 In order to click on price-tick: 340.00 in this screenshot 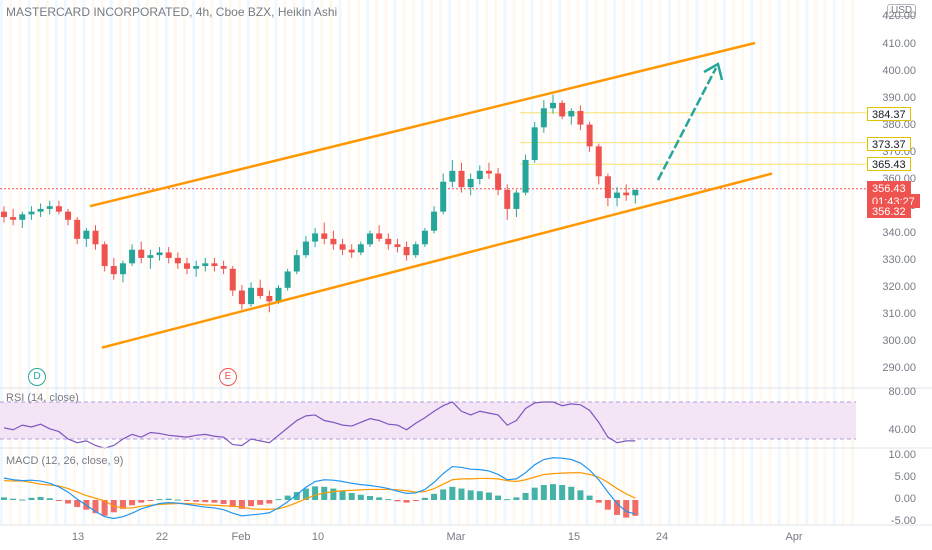, I will do `click(899, 233)`.